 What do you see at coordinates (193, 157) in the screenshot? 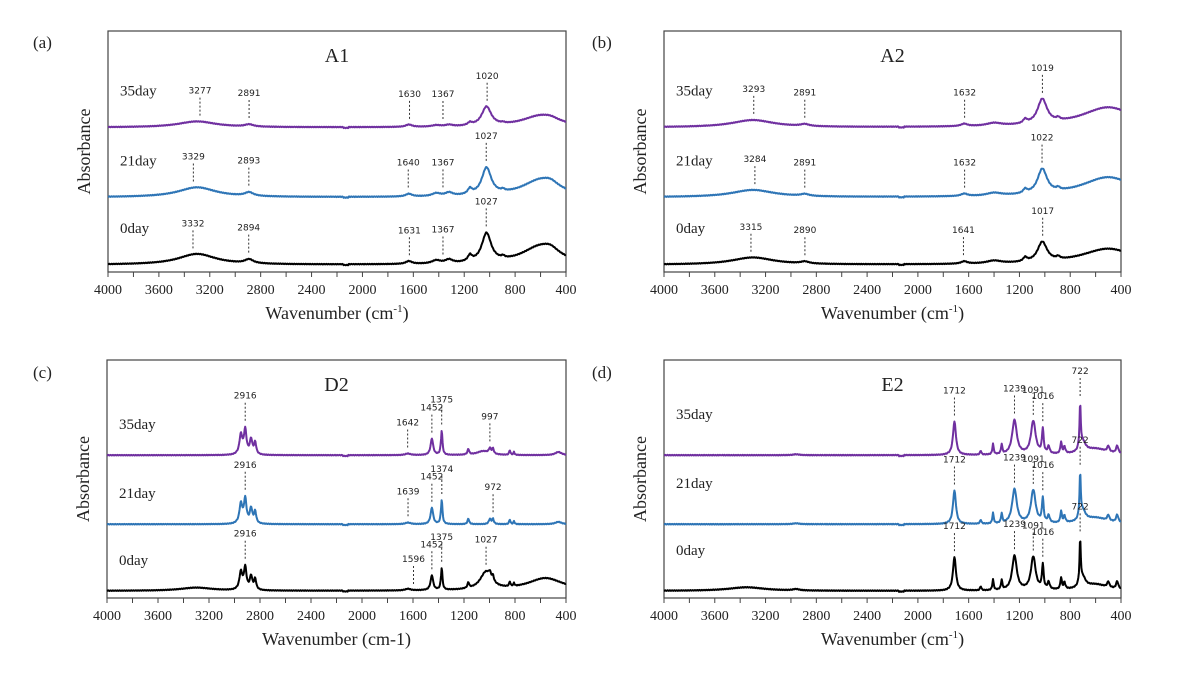
I see `peak-label: 3329` at bounding box center [193, 157].